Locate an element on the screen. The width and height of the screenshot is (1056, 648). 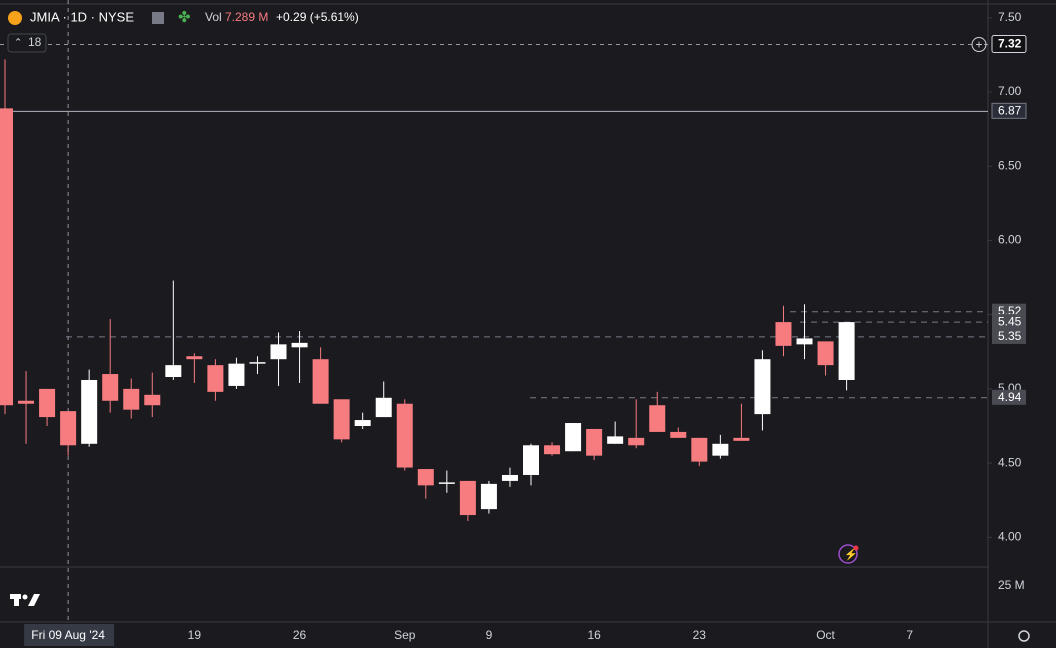
add-alert-icon is located at coordinates (979, 45).